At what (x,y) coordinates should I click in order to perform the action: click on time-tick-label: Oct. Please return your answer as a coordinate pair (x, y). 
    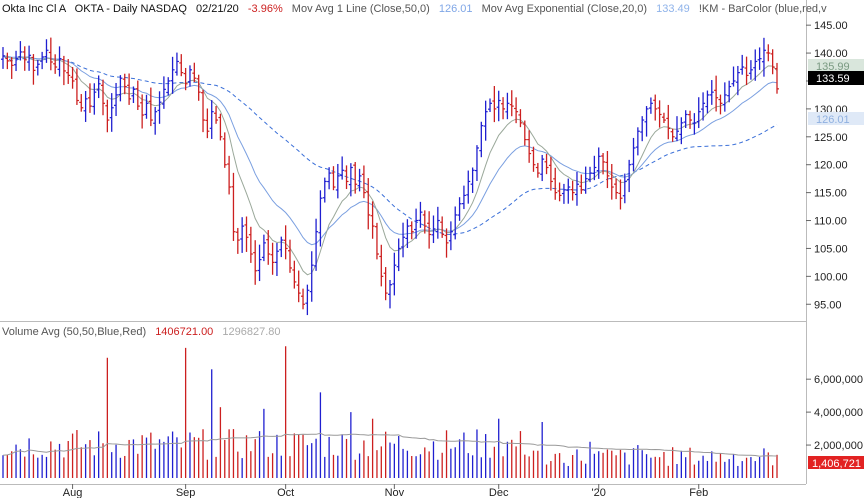
    Looking at the image, I should click on (285, 492).